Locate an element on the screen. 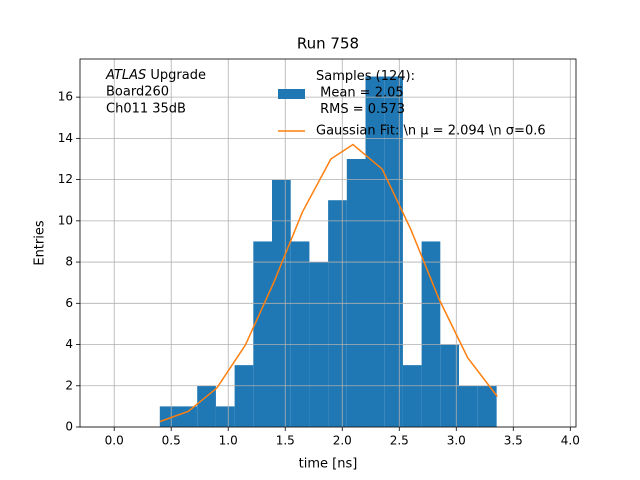 The image size is (640, 480). y-tick-label: 0 is located at coordinates (69, 427).